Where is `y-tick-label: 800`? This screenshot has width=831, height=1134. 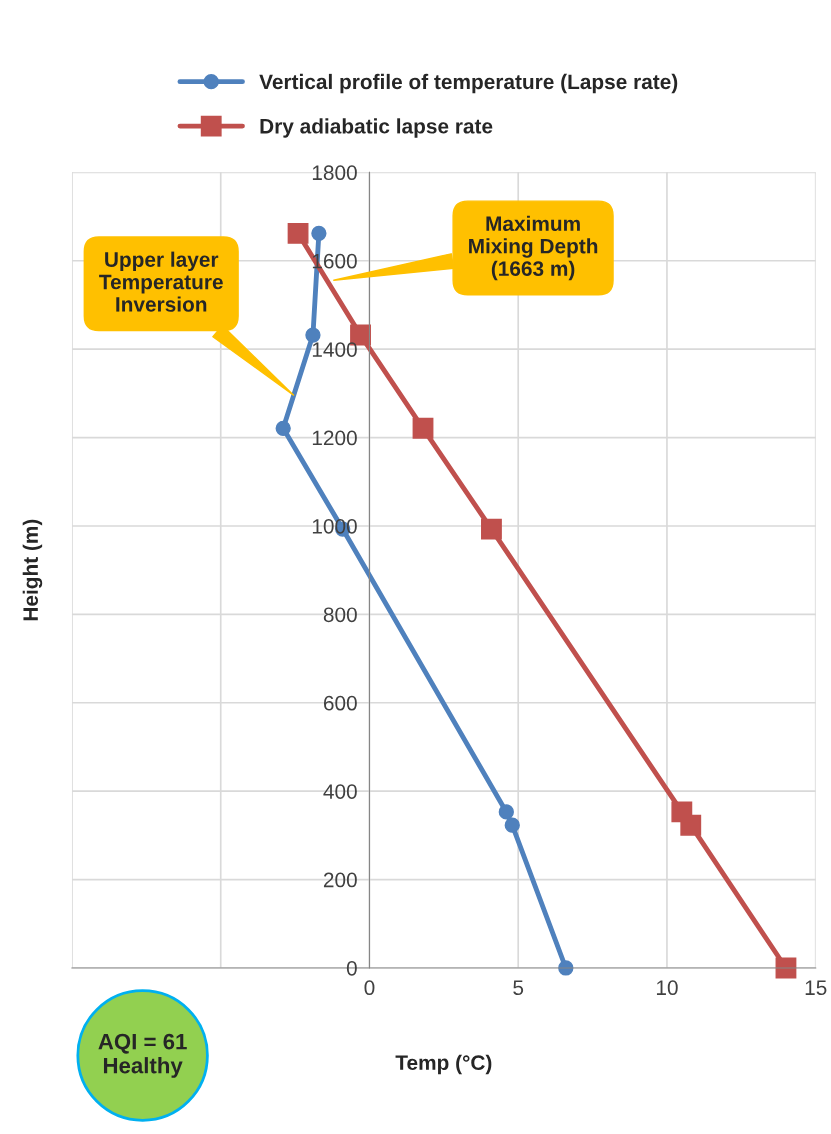 y-tick-label: 800 is located at coordinates (340, 615).